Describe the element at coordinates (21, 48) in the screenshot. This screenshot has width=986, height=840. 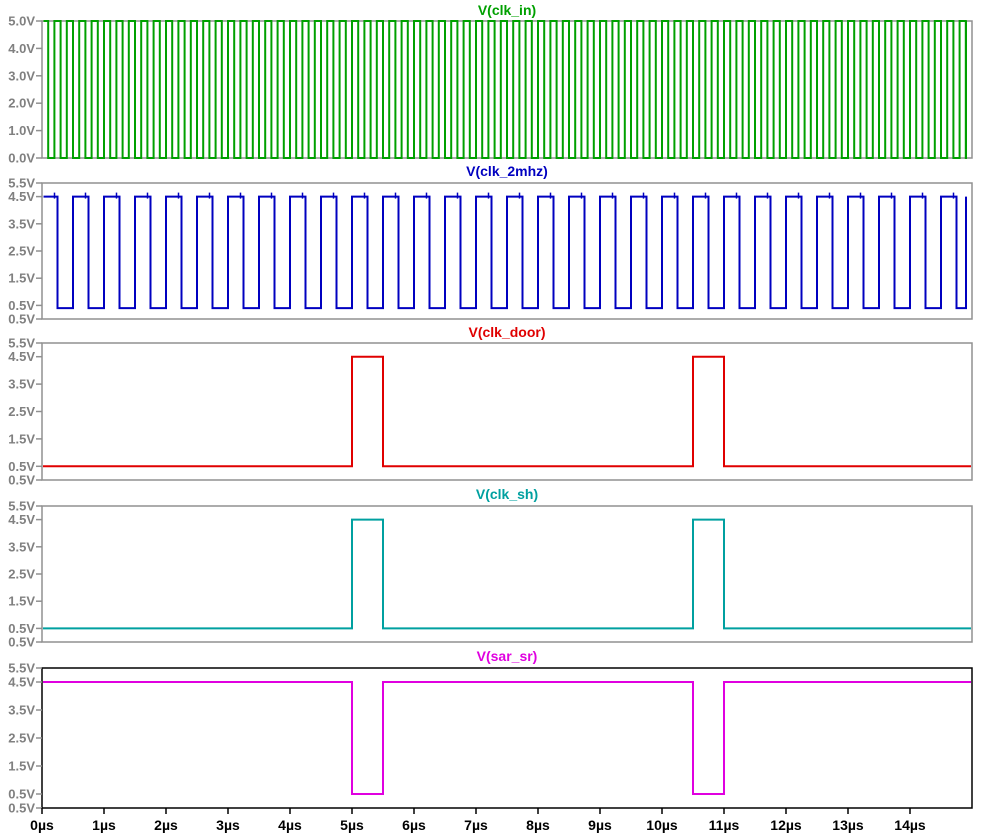
I see `y-tick-label: 4.0V` at that location.